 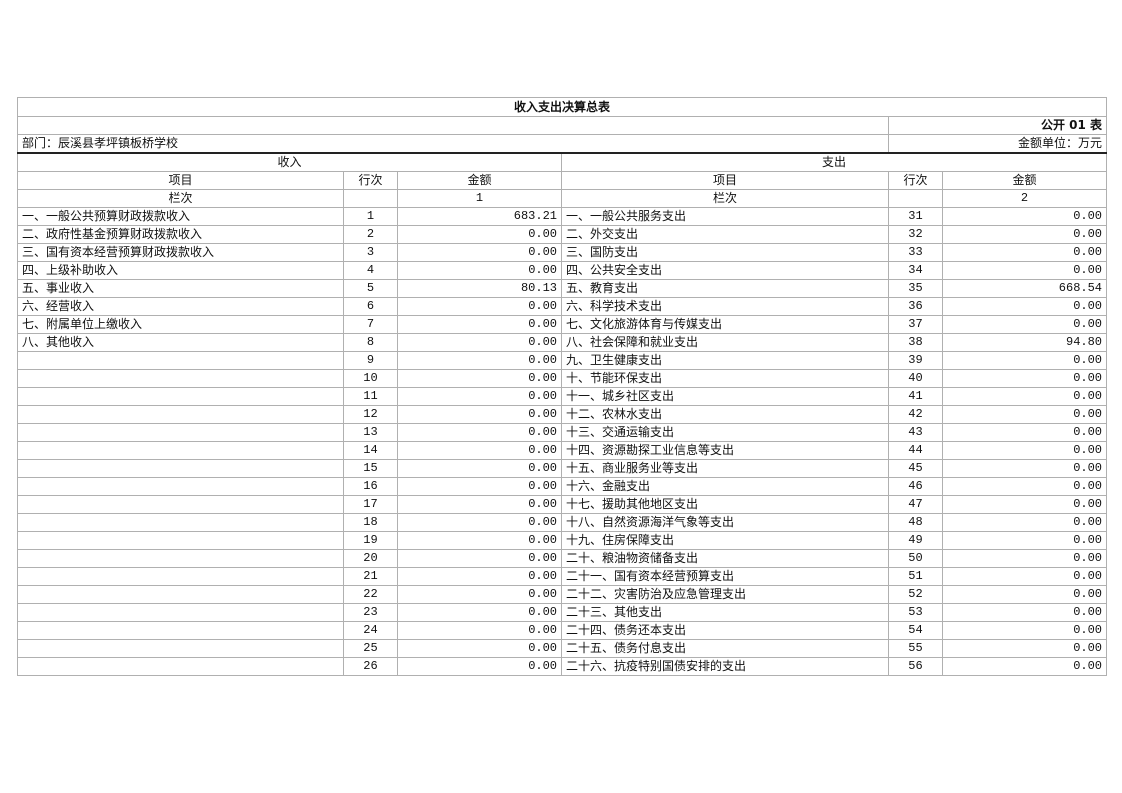 I want to click on expense-line: 34, so click(x=915, y=270).